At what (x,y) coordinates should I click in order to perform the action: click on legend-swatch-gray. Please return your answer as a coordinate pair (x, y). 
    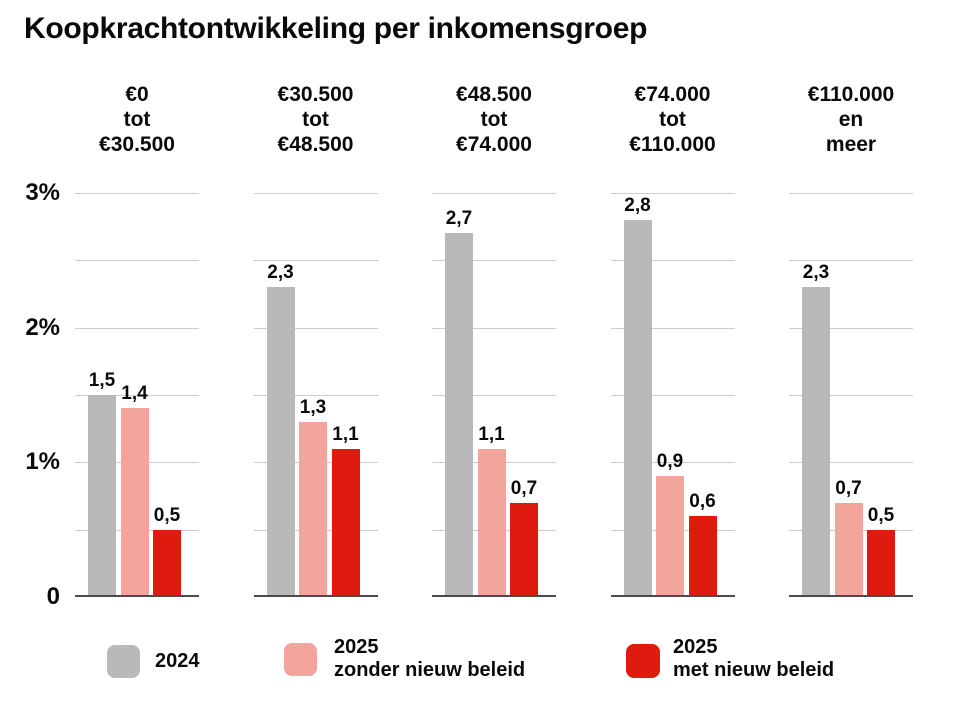
    Looking at the image, I should click on (123, 661).